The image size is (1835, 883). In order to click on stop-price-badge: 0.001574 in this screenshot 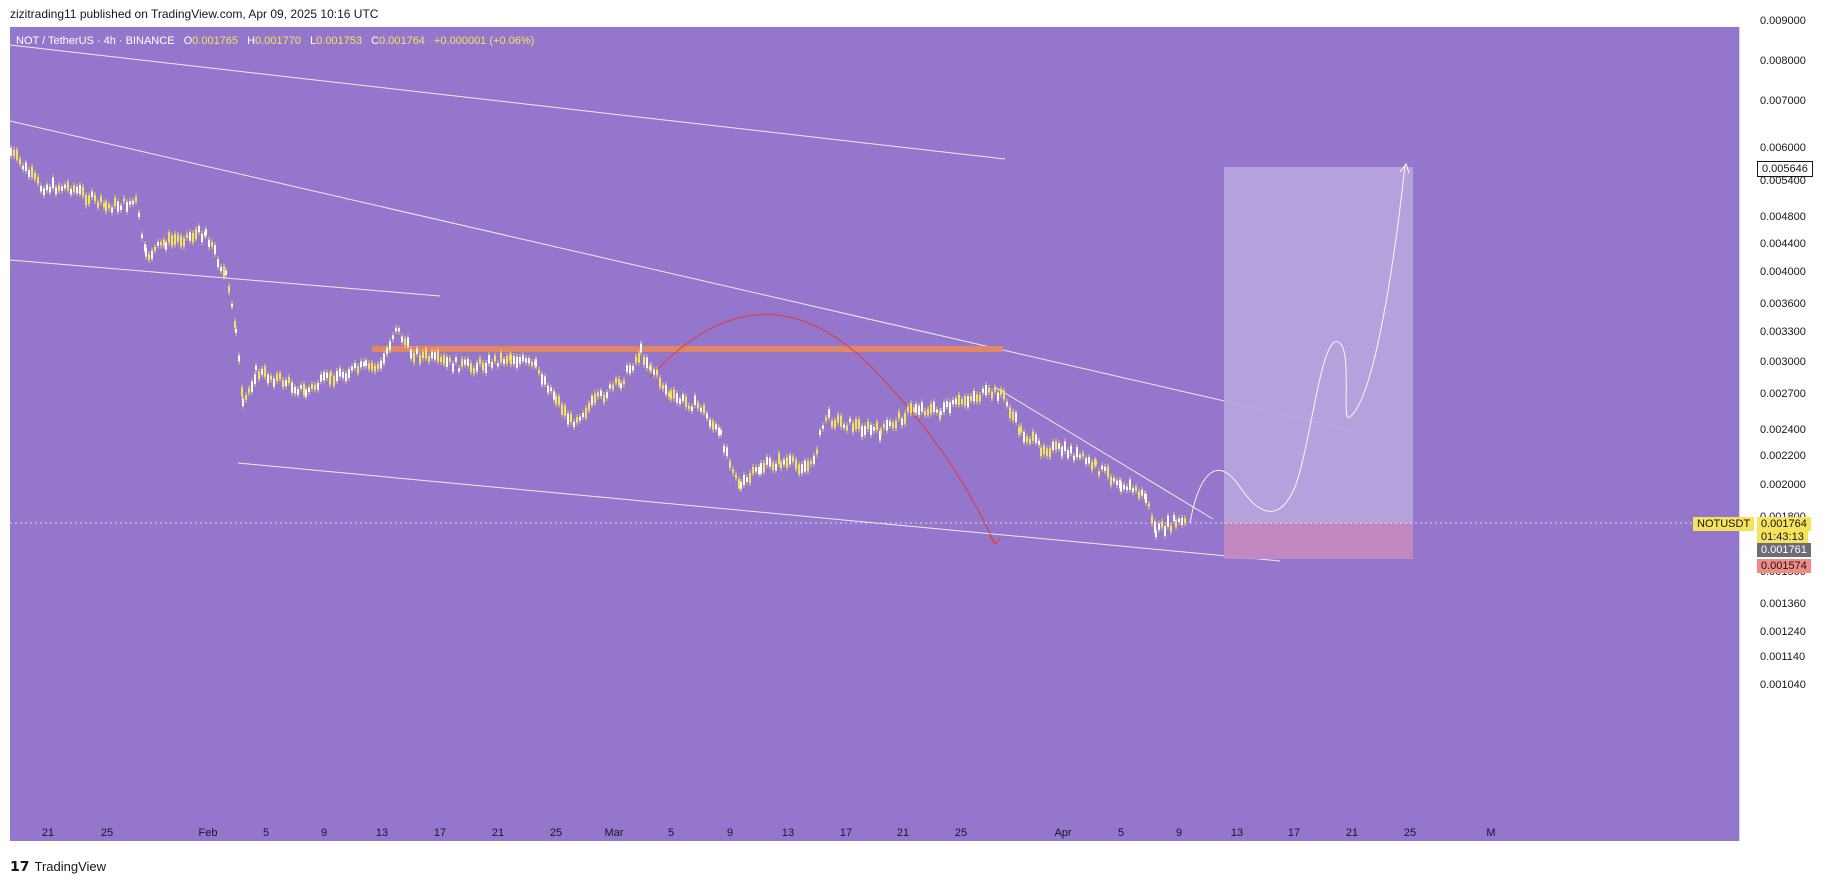, I will do `click(1784, 566)`.